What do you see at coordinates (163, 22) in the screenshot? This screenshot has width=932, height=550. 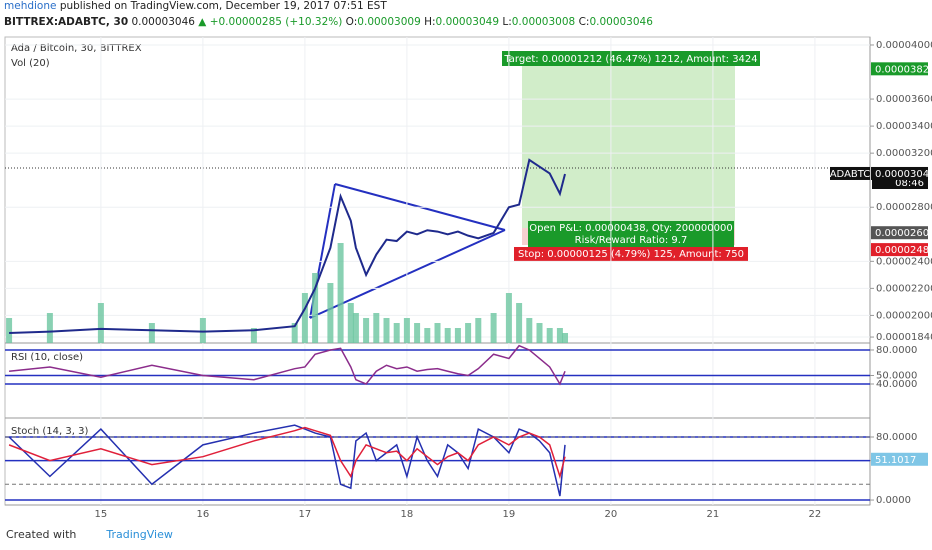 I see `last: 0.00003046` at bounding box center [163, 22].